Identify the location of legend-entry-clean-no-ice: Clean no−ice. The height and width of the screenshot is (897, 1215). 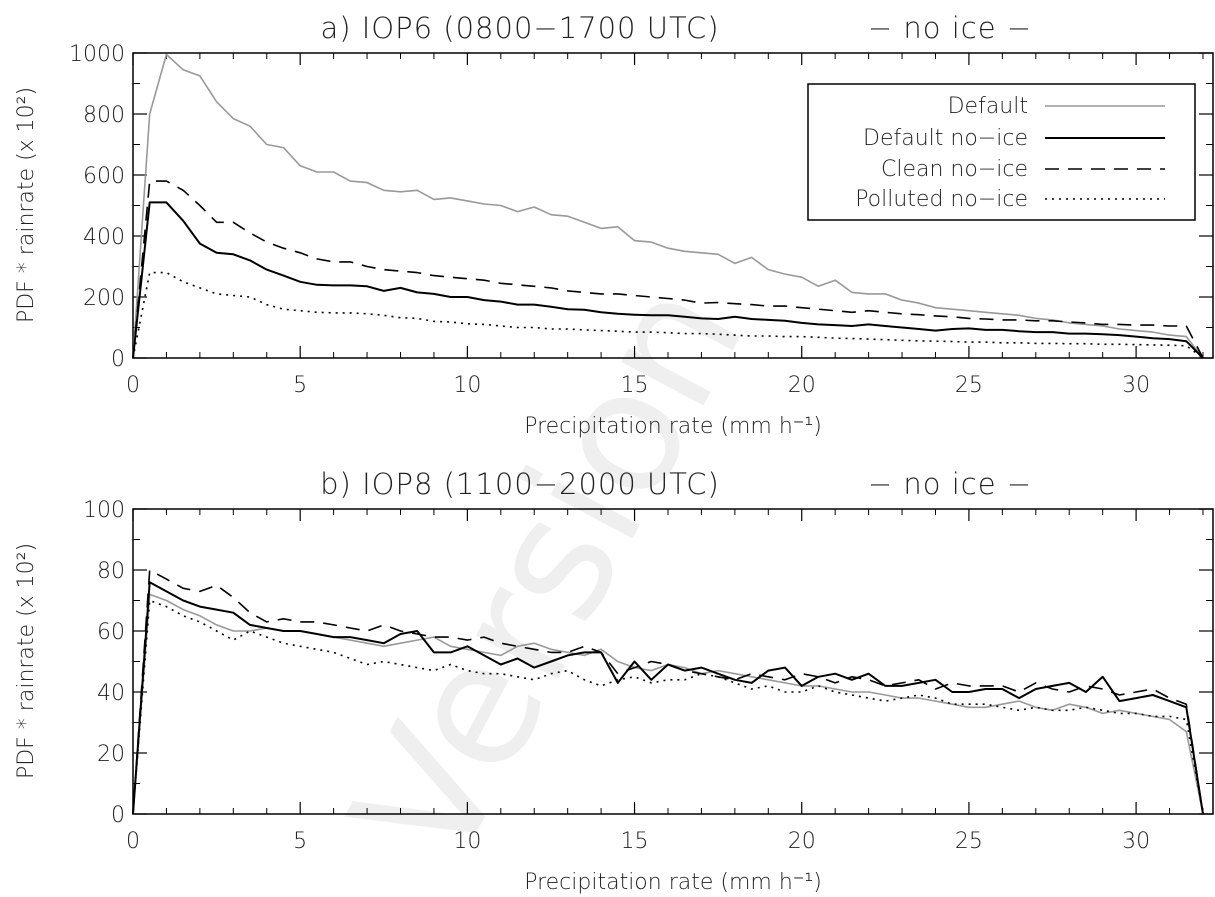
(1023, 169).